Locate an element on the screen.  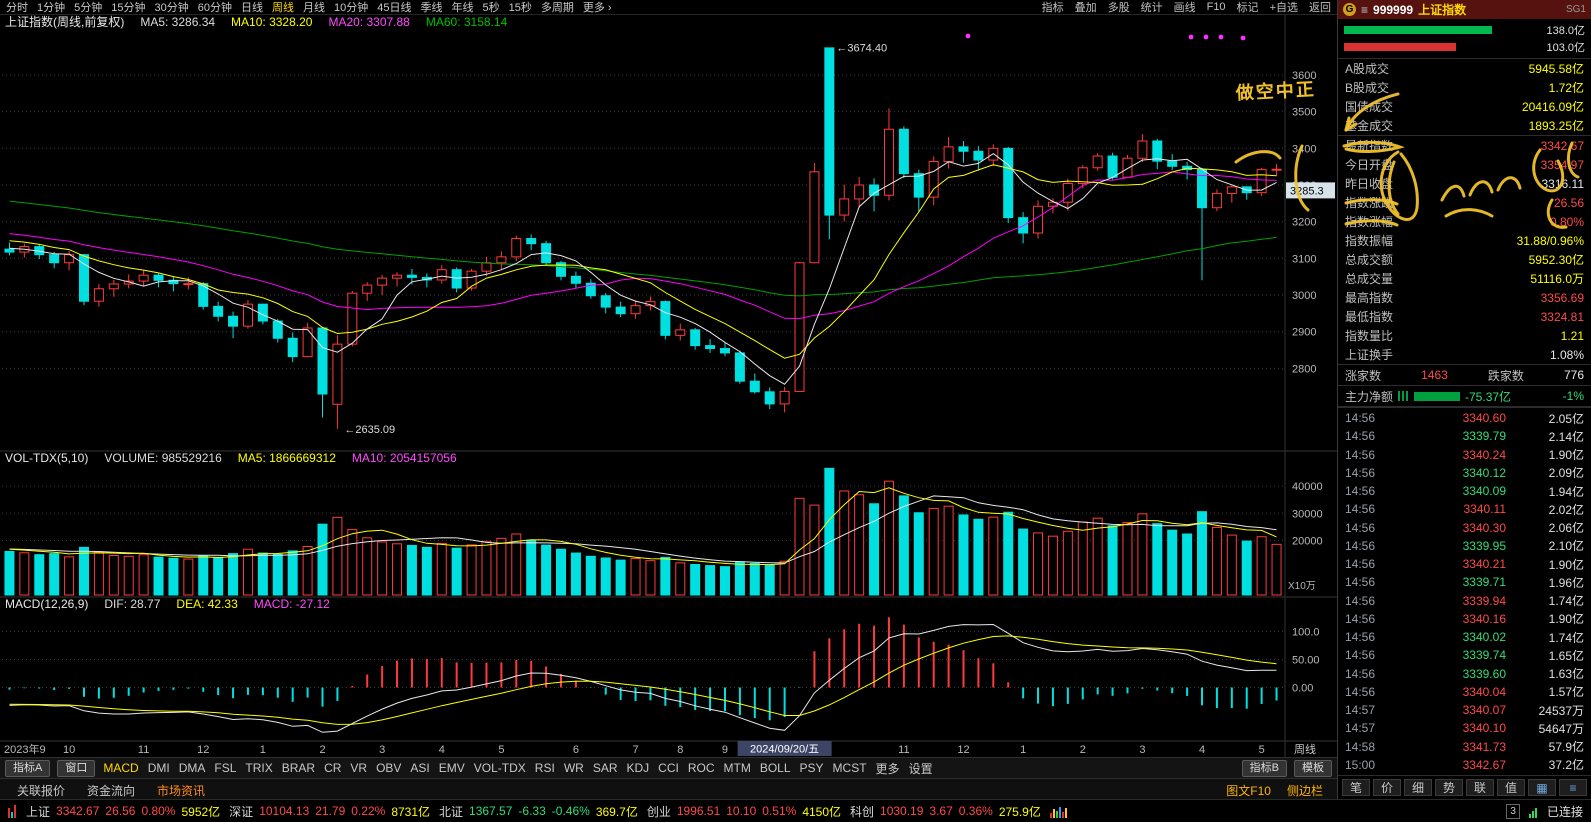
indicator-item: 更多 is located at coordinates (887, 768).